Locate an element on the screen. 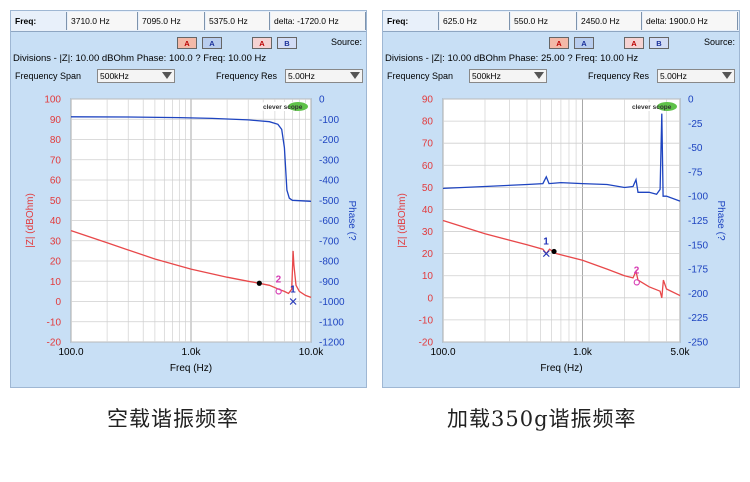  impedance-series-line is located at coordinates (191, 264).